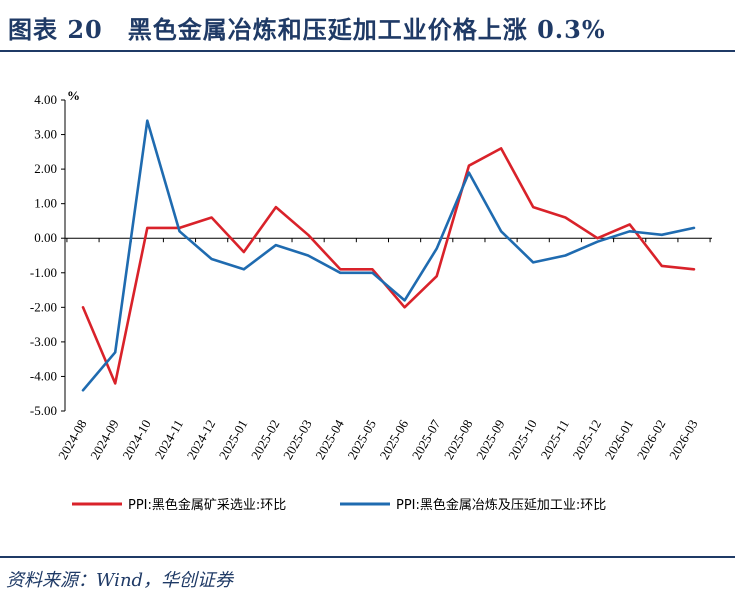 This screenshot has width=735, height=602. What do you see at coordinates (501, 505) in the screenshot?
I see `legend-label-smelting: PPI:黑色金属冶炼及压延加工业:环比` at bounding box center [501, 505].